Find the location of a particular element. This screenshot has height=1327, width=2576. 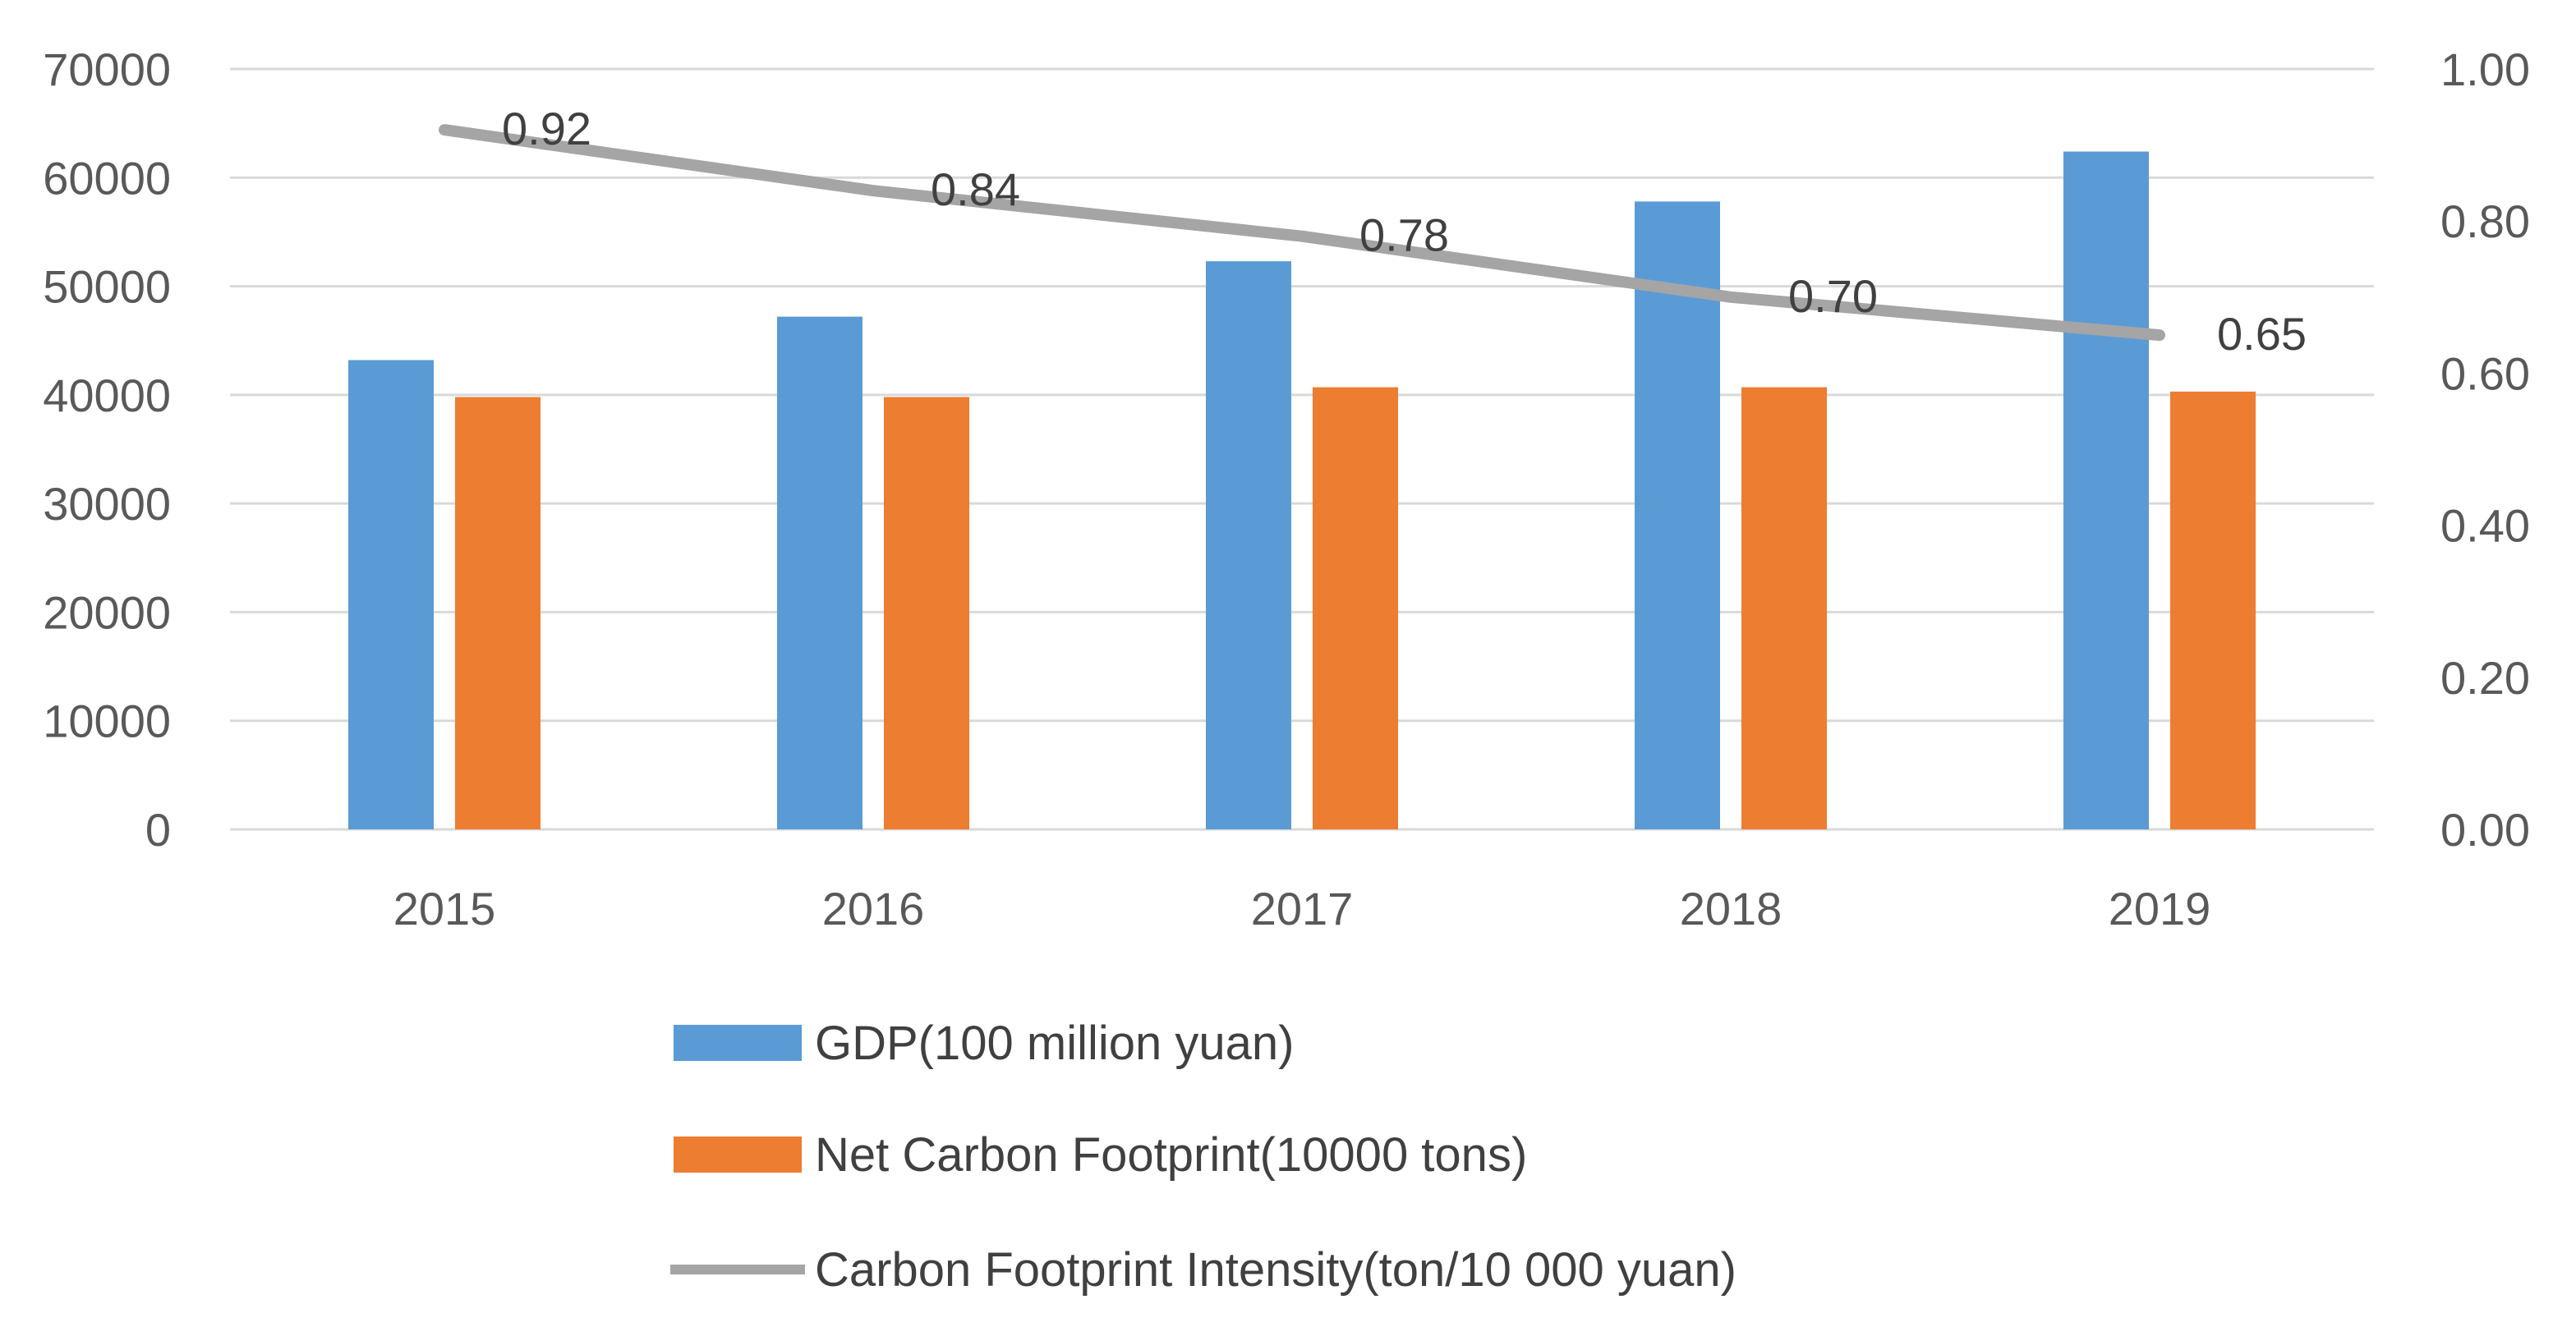

left-axis-tick-label: 0 is located at coordinates (158, 830).